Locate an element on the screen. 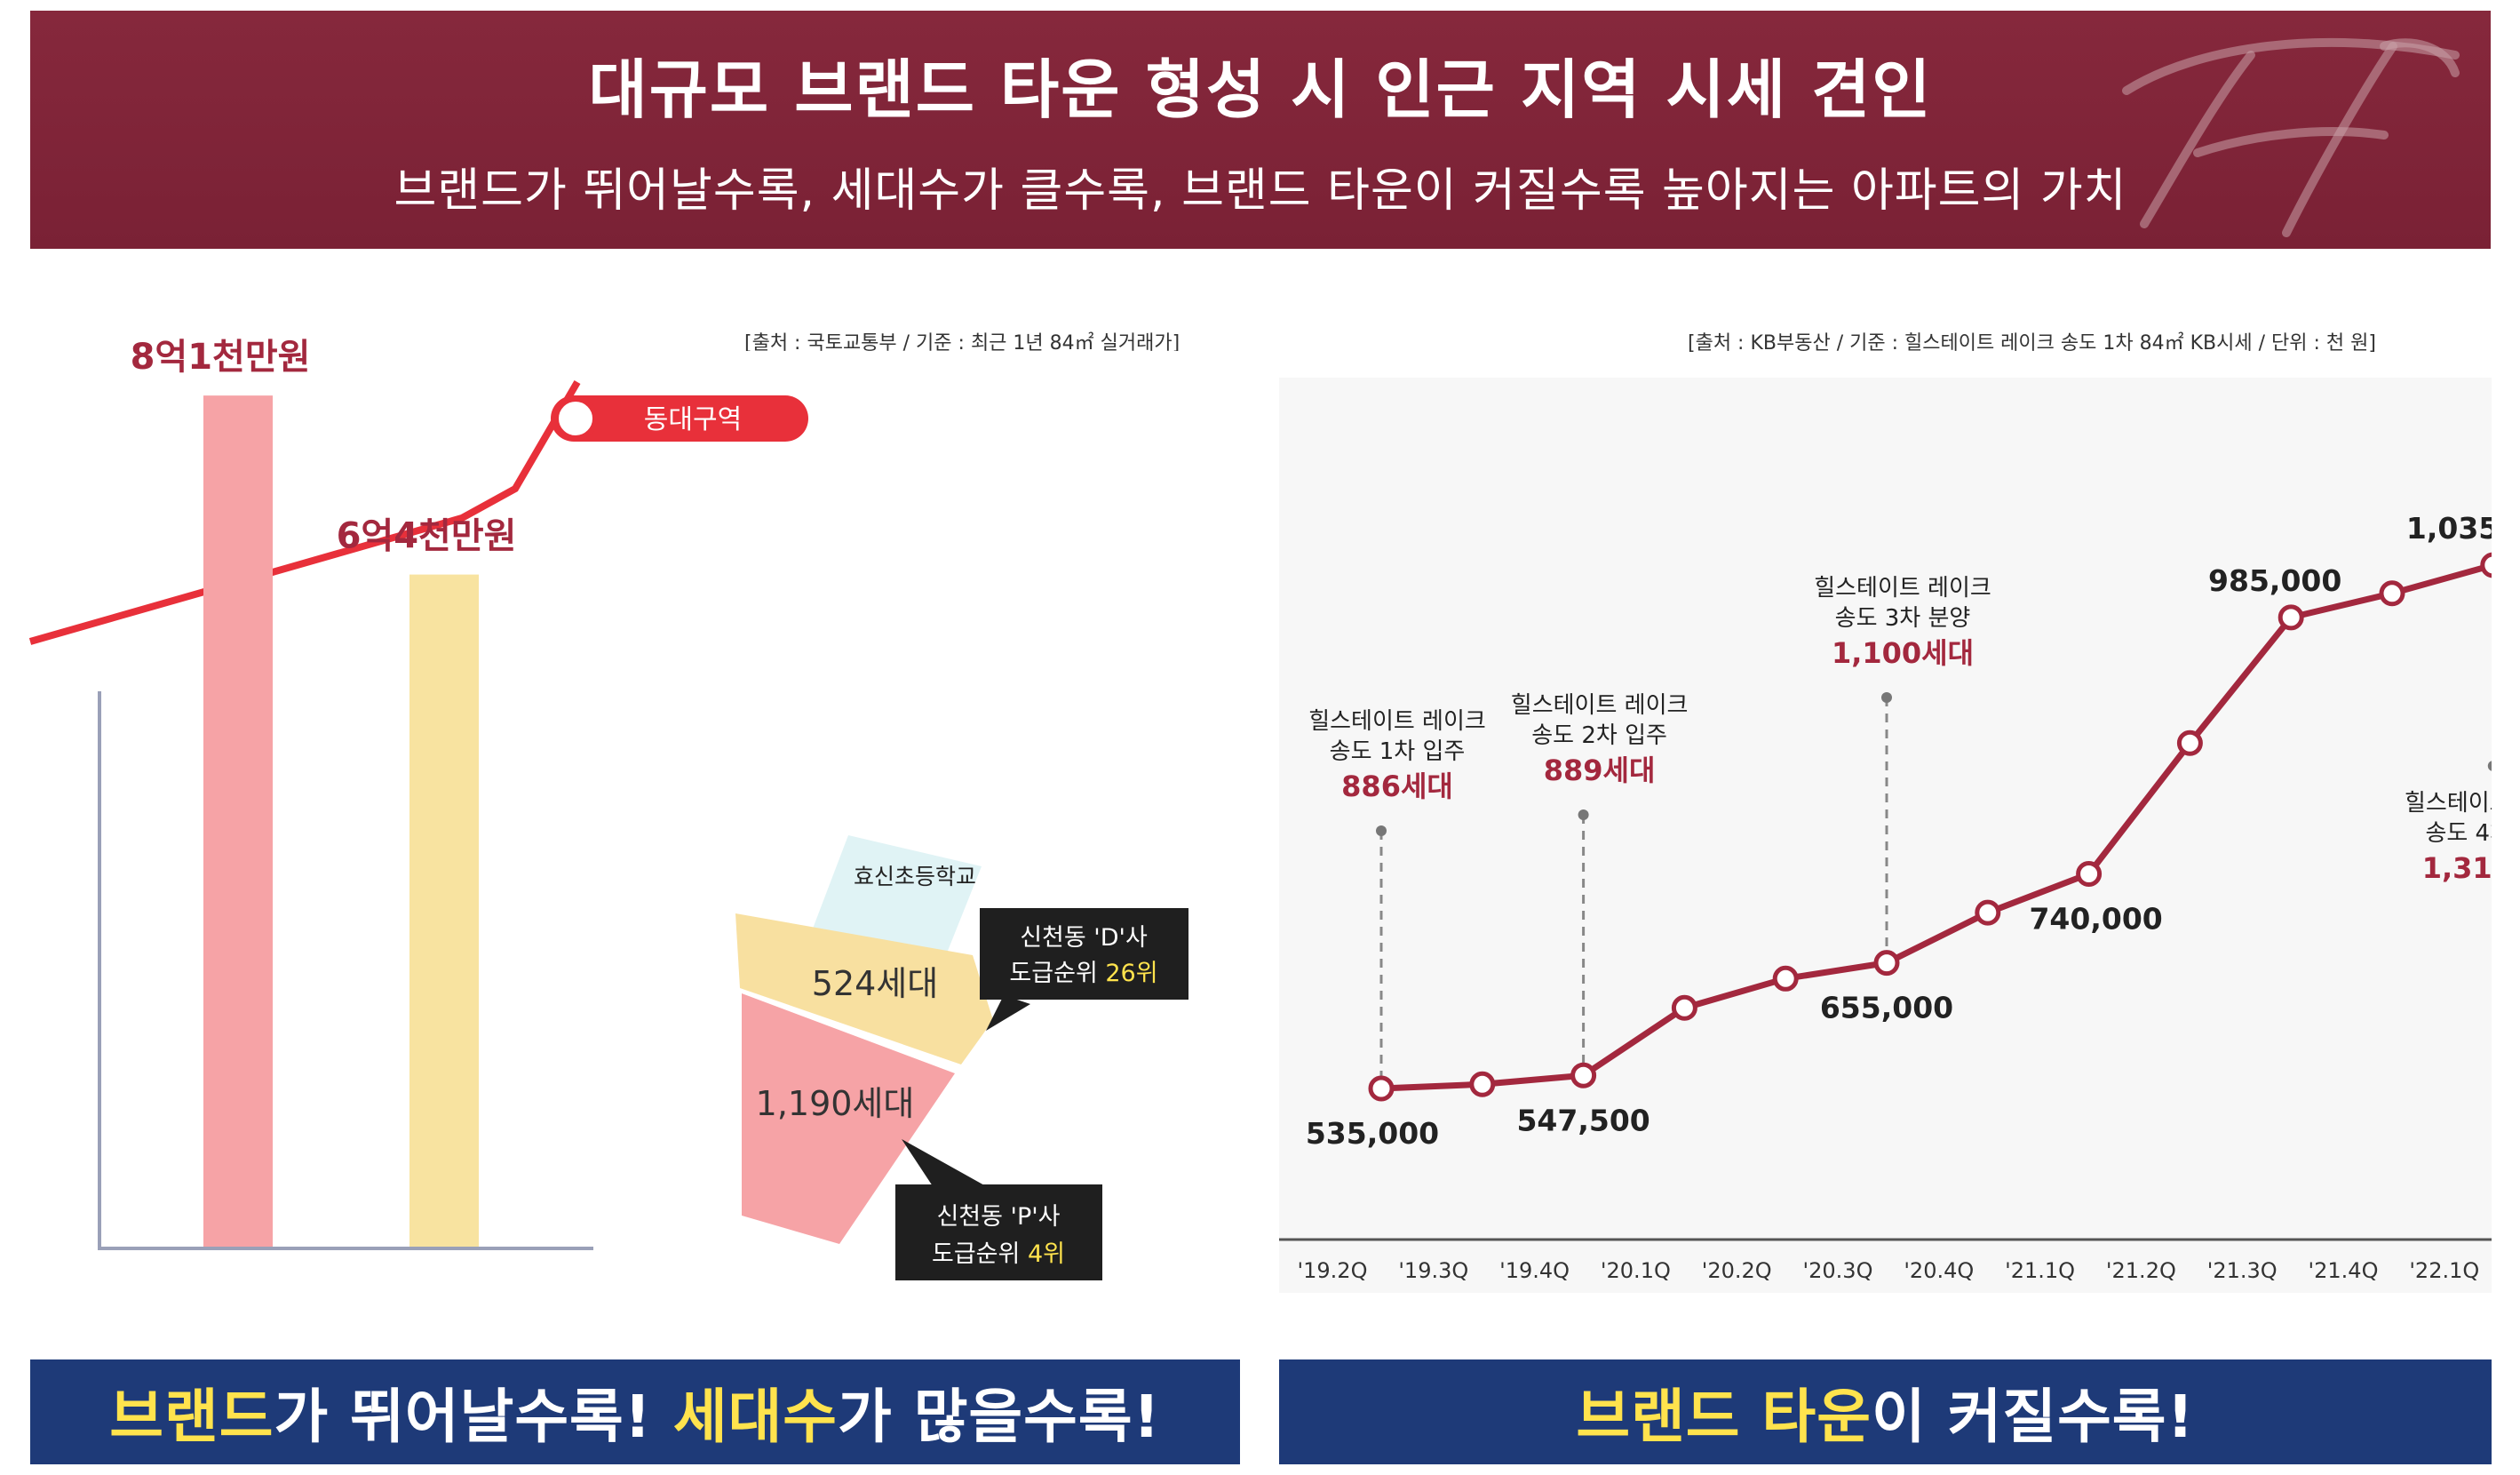 This screenshot has height=1475, width=2520. x-tick-label-5: '20.2Q is located at coordinates (1737, 1270).